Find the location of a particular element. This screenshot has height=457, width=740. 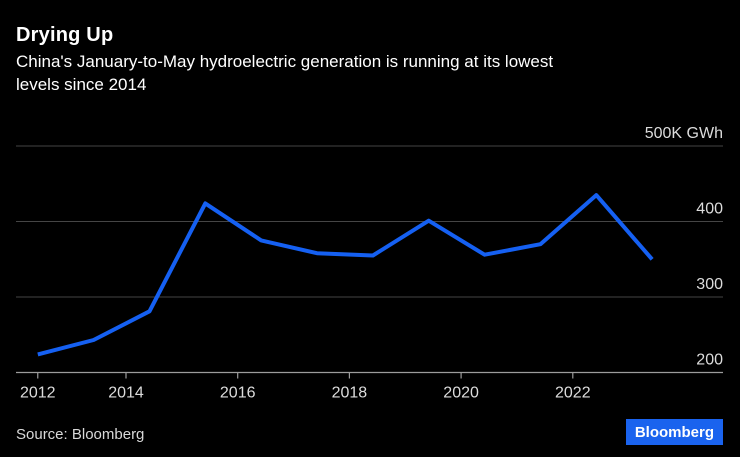

x-axis-label: 2014 is located at coordinates (126, 393).